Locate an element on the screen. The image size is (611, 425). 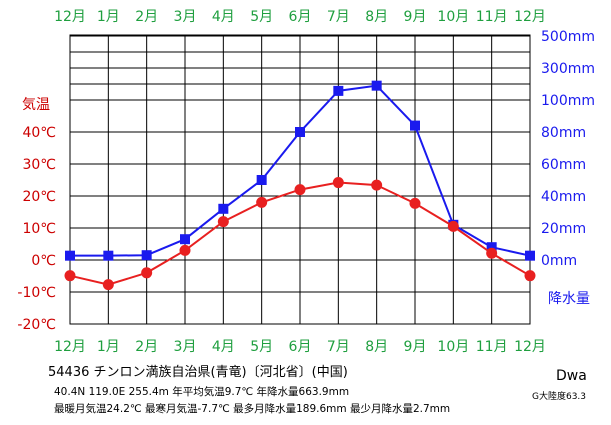
month-label-bottom: 4月 is located at coordinates (223, 347).